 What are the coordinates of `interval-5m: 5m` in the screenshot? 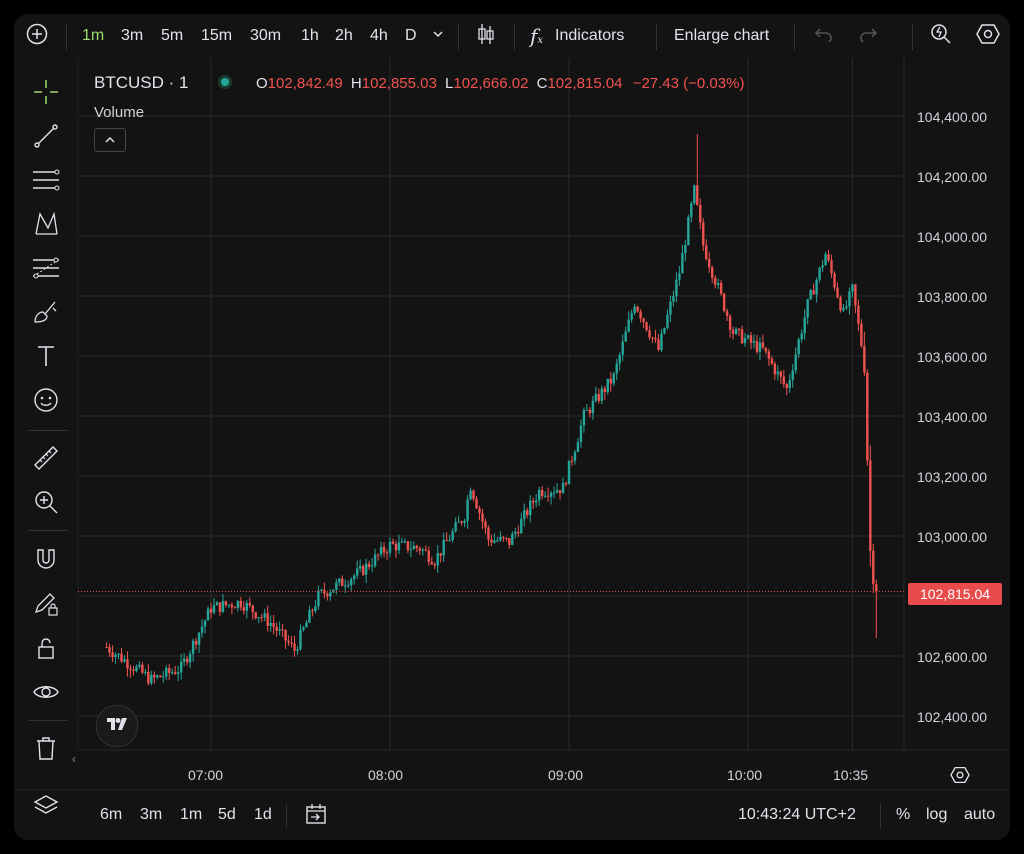 It's located at (172, 35).